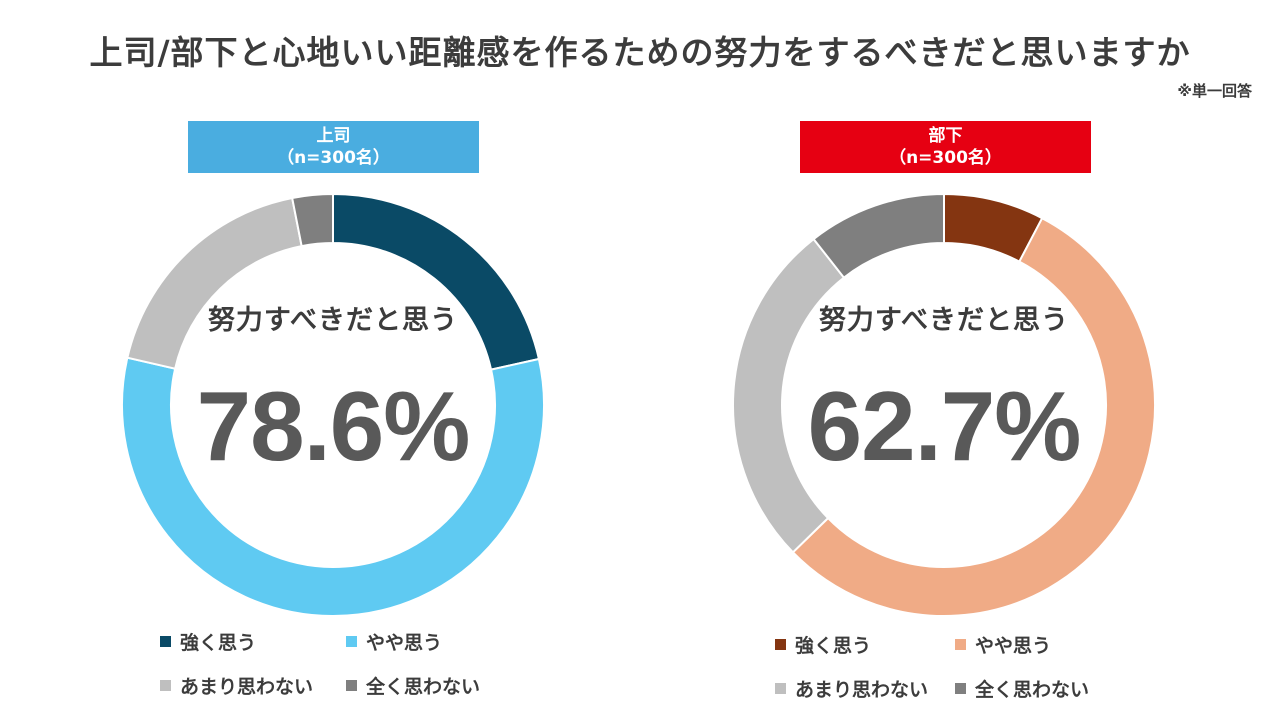  Describe the element at coordinates (436, 281) in the screenshot. I see `donut-slice-strongly-agree` at that location.